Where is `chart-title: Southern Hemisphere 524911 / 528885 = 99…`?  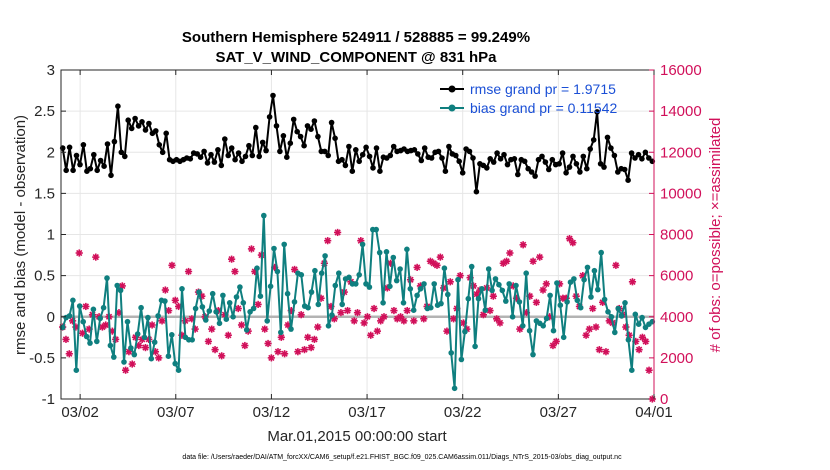
chart-title: Southern Hemisphere 524911 / 528885 = 99… is located at coordinates (356, 37).